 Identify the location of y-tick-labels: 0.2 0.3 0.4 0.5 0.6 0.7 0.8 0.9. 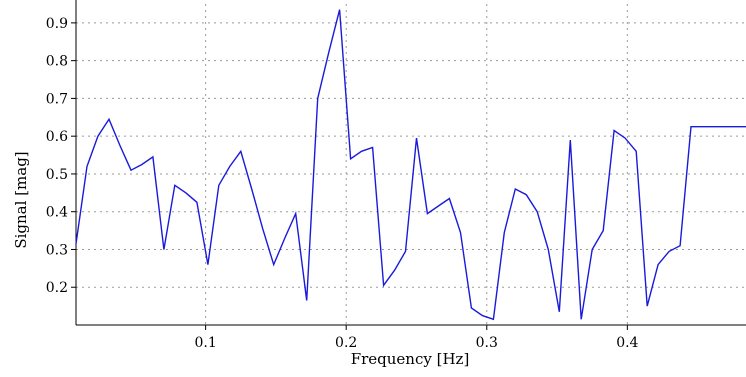
(57, 156).